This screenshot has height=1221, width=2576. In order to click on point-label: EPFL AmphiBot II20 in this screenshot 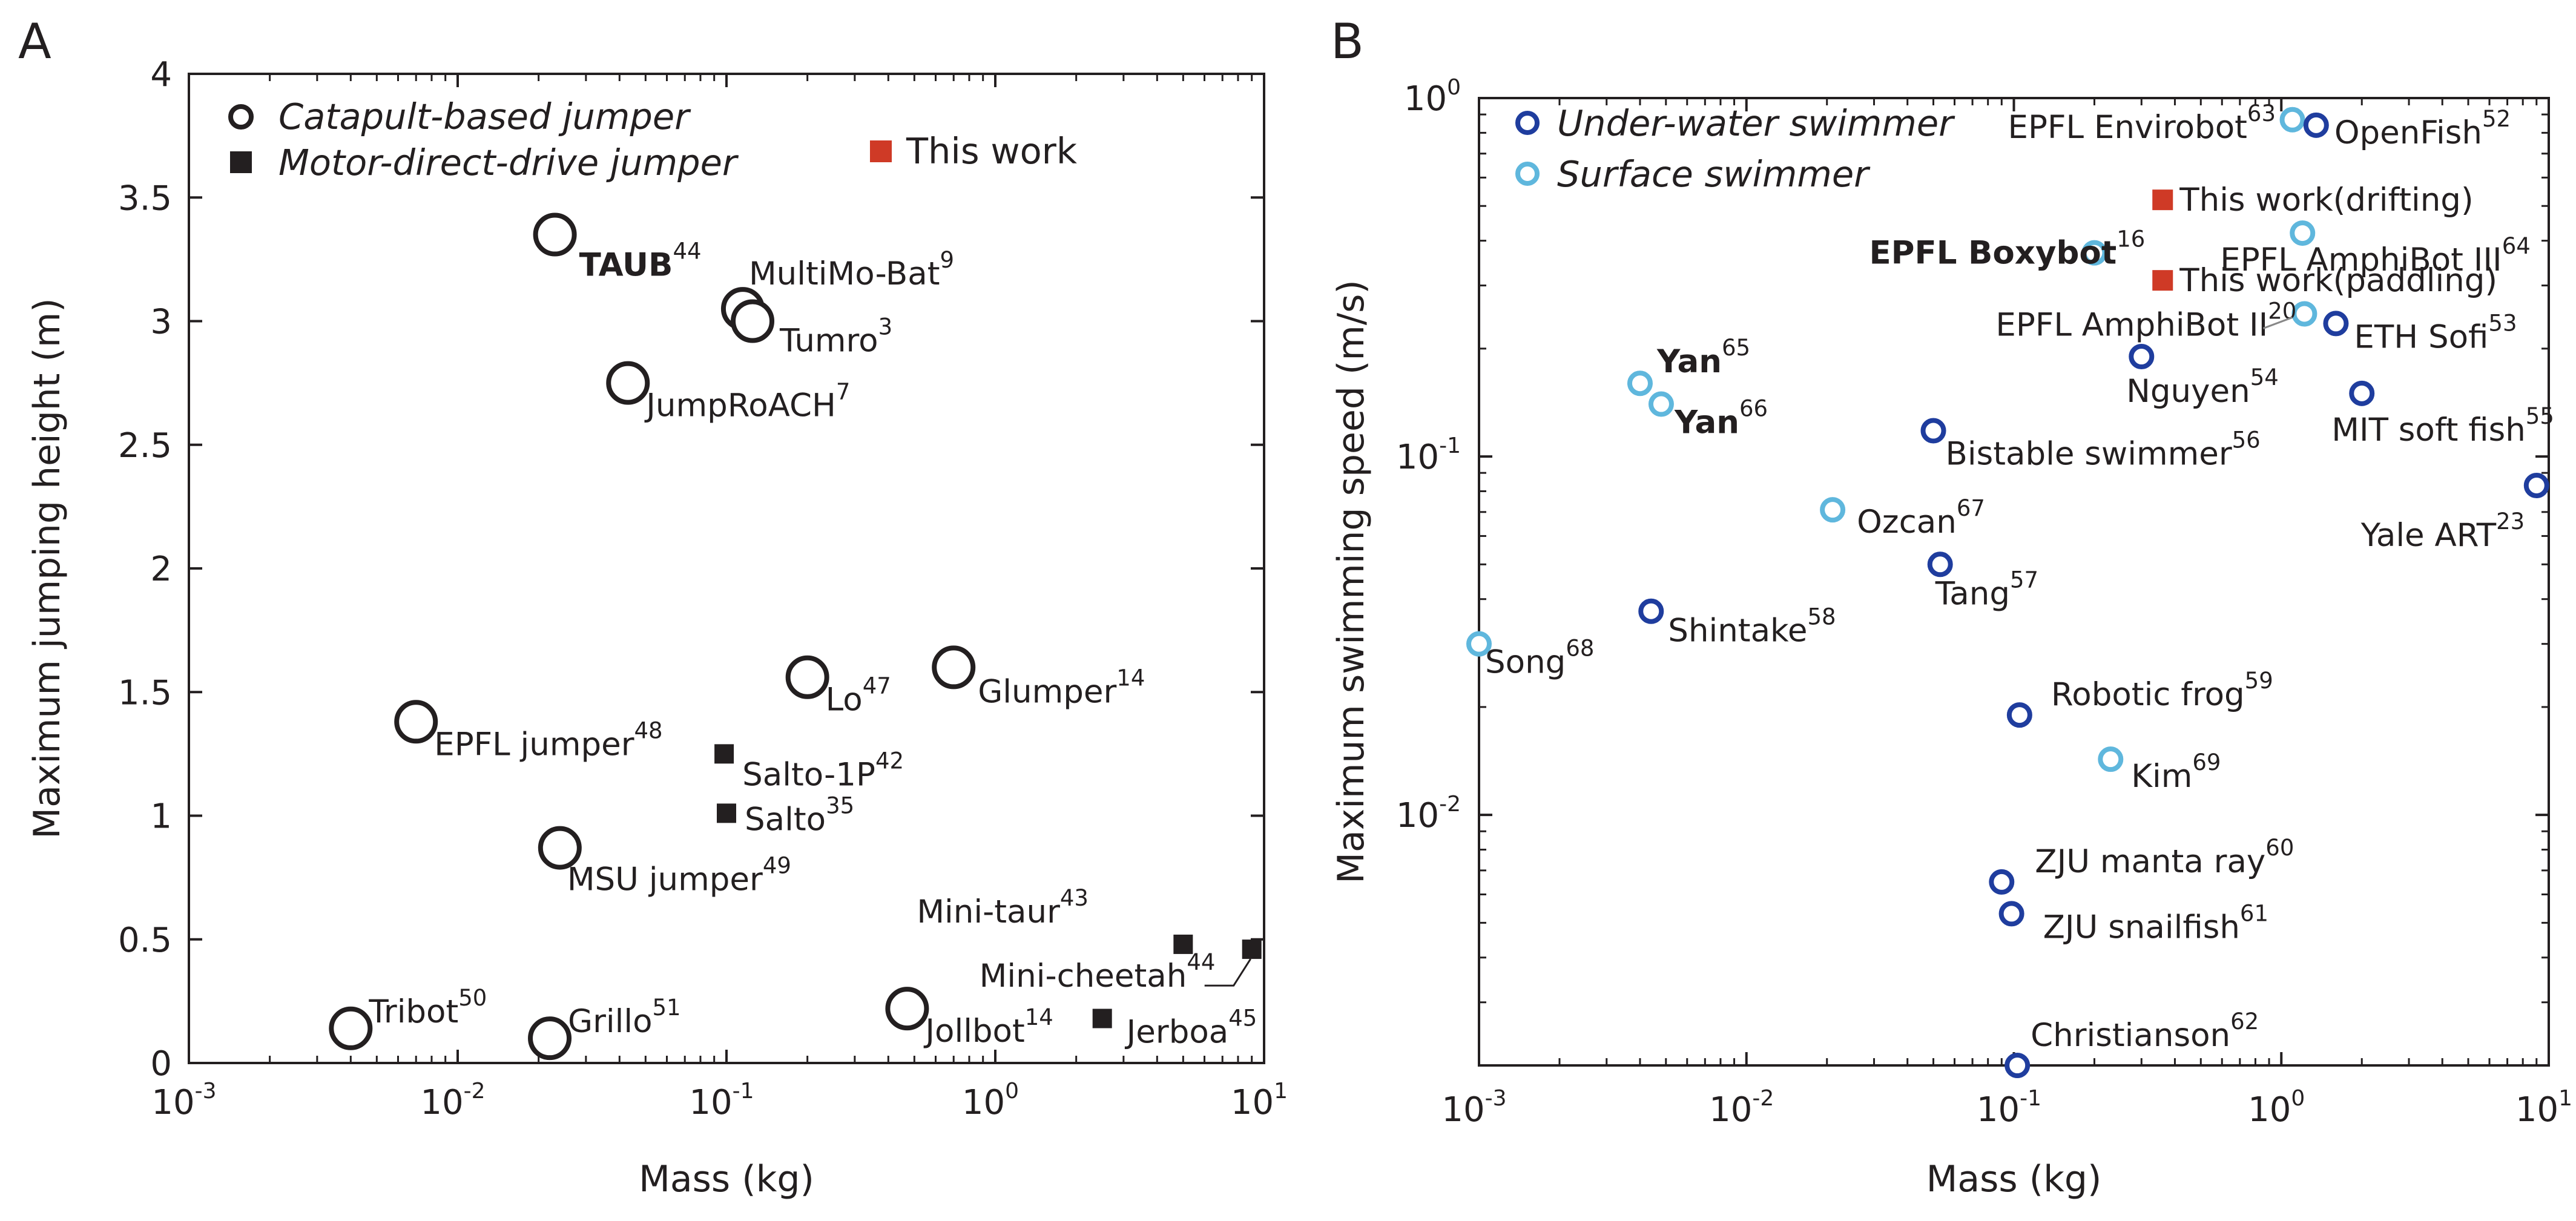, I will do `click(2145, 320)`.